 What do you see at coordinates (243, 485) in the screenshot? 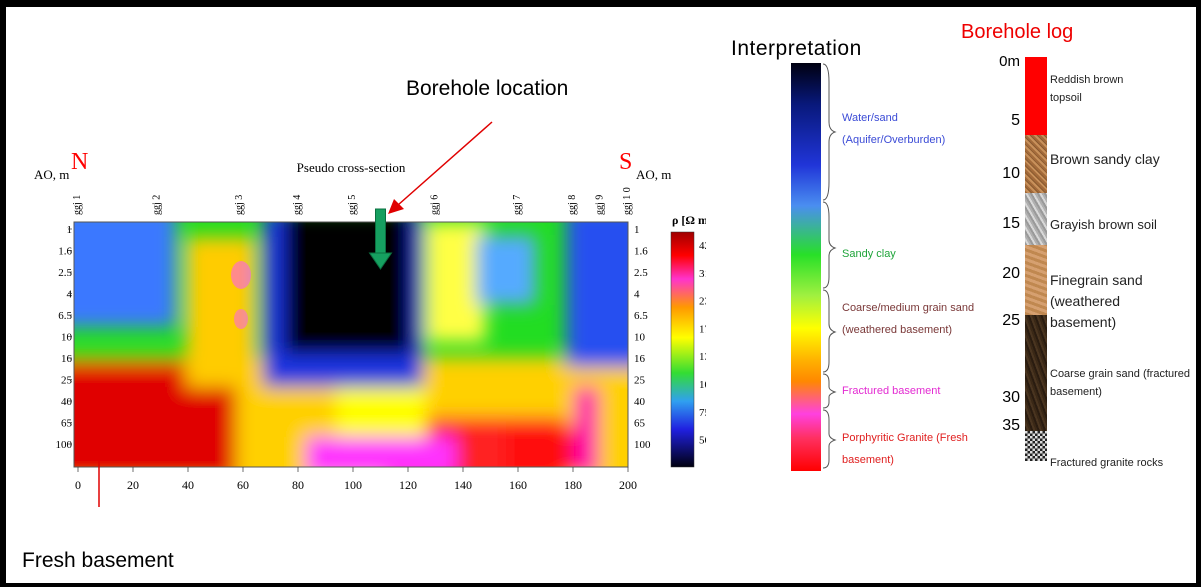
I see `x-tick-label: 60` at bounding box center [243, 485].